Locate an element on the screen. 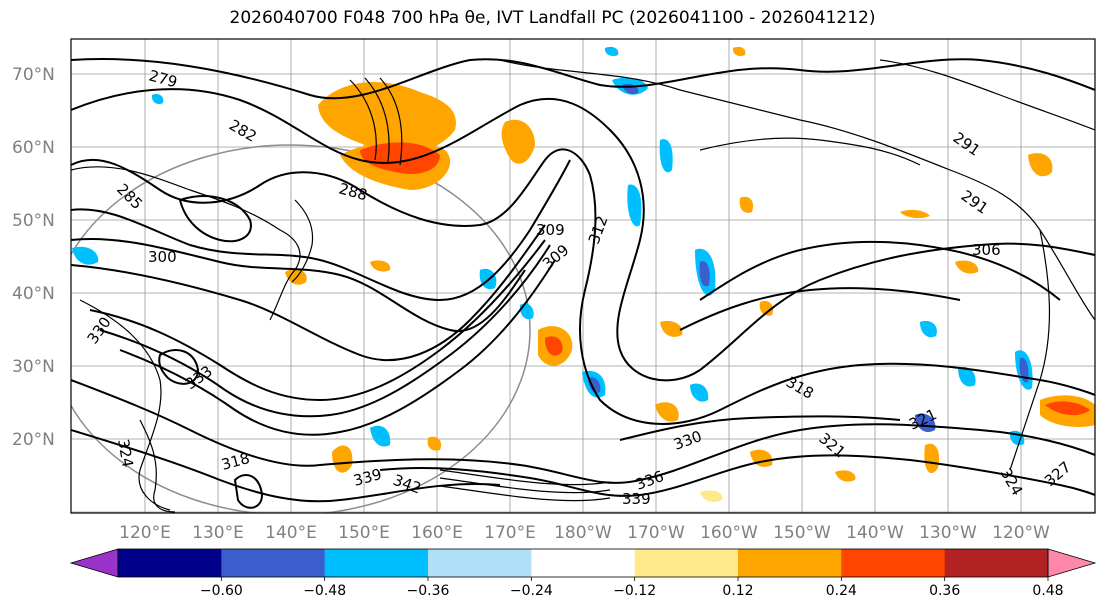 The width and height of the screenshot is (1105, 606). colorbar-tick-label: −0.48 is located at coordinates (324, 591).